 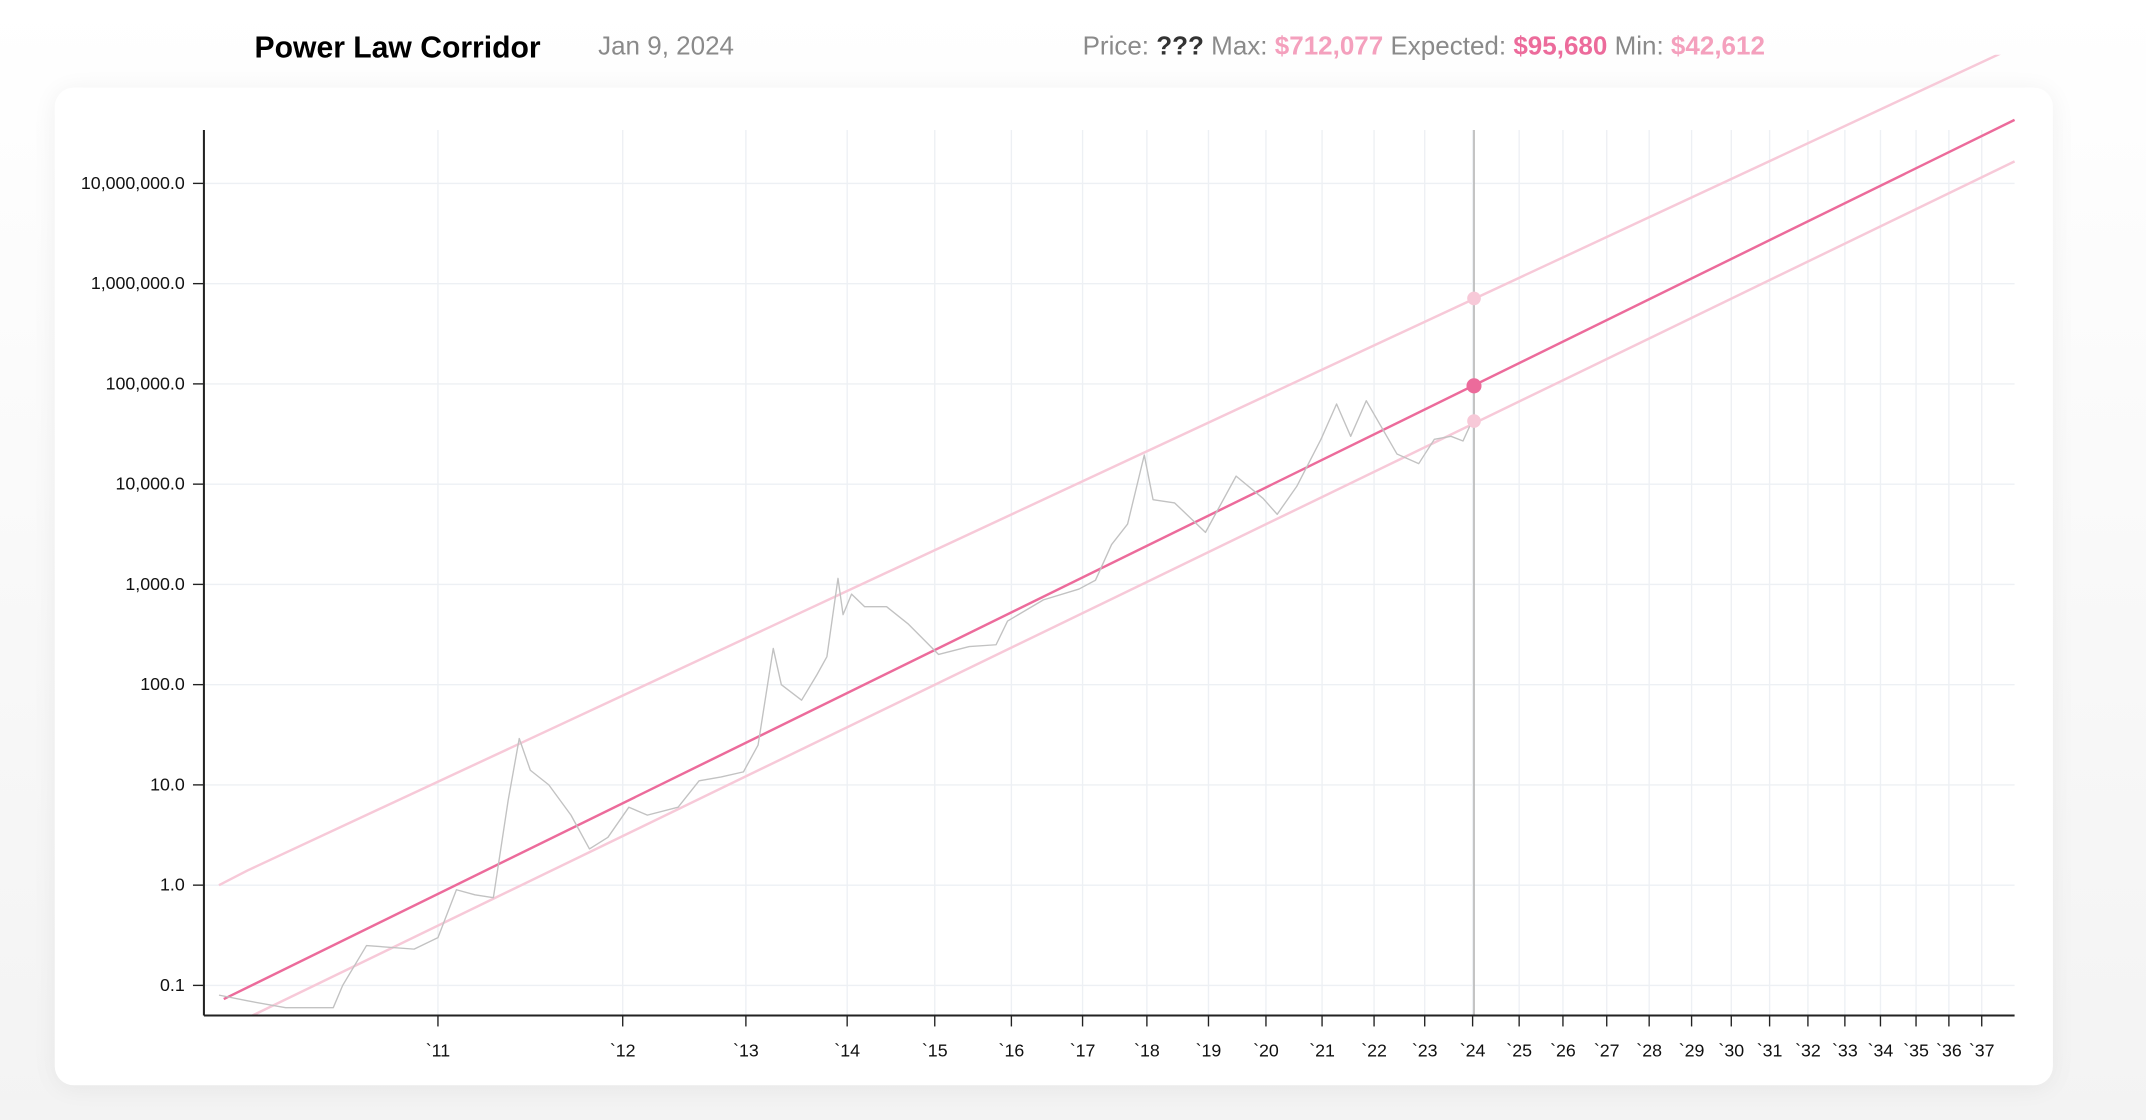 I want to click on expected-value: $95,680, so click(x=1560, y=47).